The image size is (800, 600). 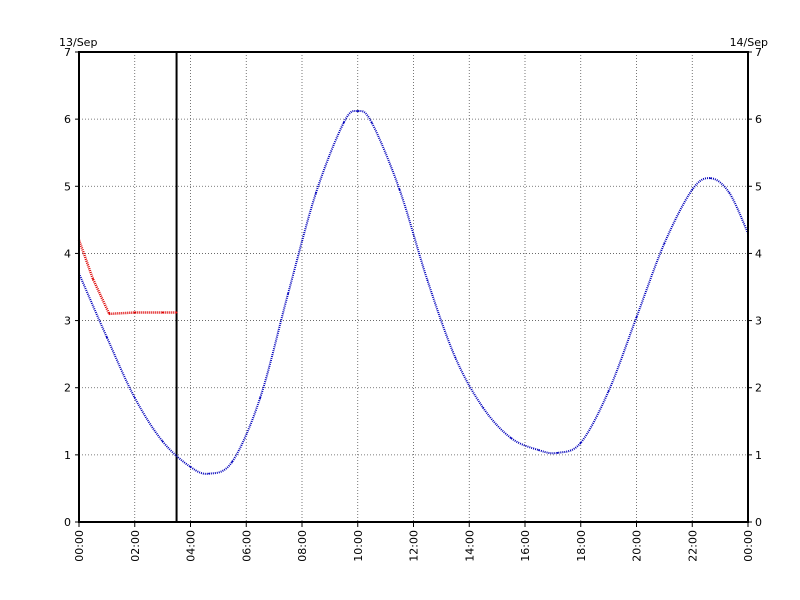 What do you see at coordinates (67, 186) in the screenshot?
I see `y-tick-label-left: 5` at bounding box center [67, 186].